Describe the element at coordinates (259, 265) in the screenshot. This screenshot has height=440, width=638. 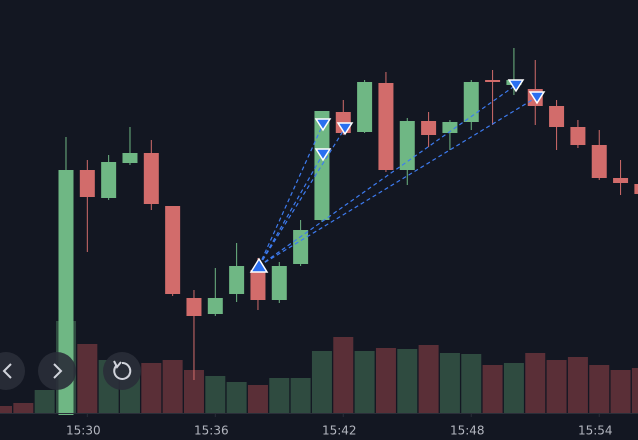
I see `buy-marker` at that location.